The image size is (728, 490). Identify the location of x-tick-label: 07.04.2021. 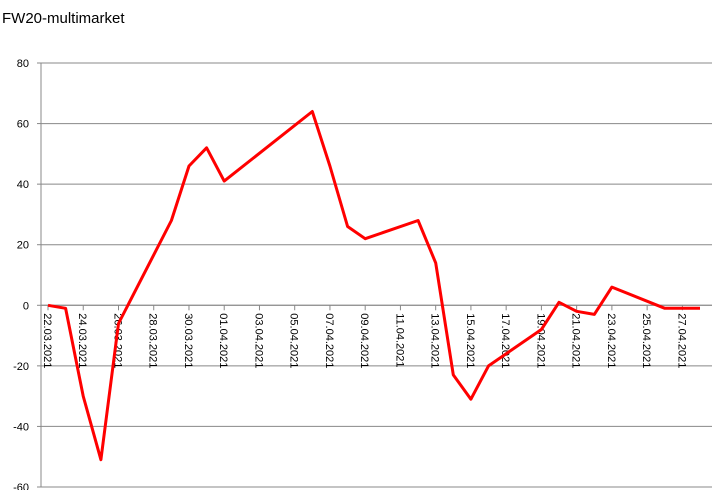
(329, 340).